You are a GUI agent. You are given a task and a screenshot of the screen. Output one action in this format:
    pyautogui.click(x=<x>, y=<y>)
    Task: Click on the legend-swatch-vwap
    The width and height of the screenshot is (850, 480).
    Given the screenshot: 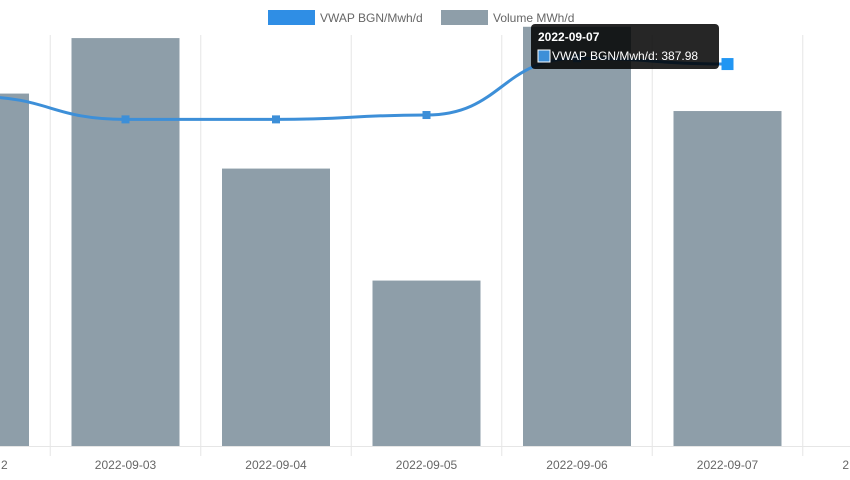 What is the action you would take?
    pyautogui.click(x=291, y=17)
    